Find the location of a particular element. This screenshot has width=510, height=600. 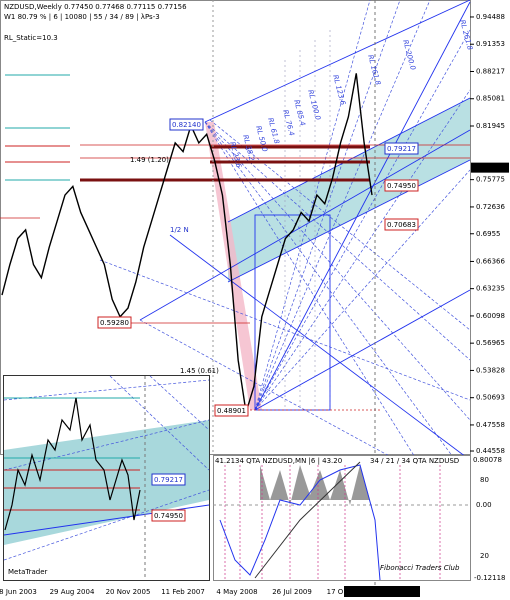

time-box is located at coordinates (382, 591).